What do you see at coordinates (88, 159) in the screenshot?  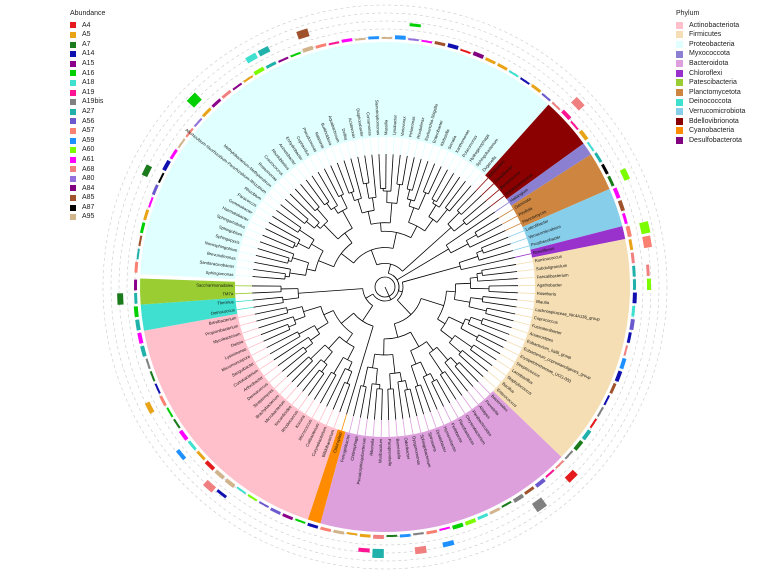 I see `abundance-label: A61` at bounding box center [88, 159].